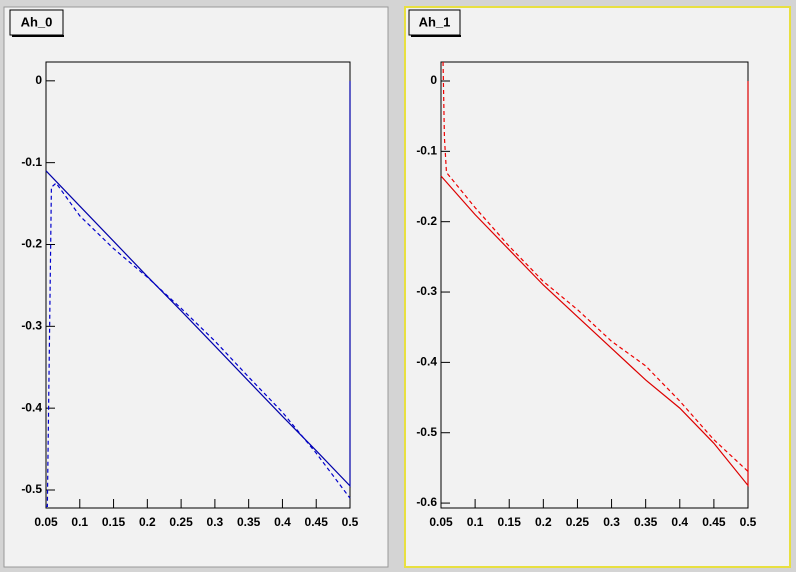  I want to click on y-tick-label: -0.6, so click(426, 502).